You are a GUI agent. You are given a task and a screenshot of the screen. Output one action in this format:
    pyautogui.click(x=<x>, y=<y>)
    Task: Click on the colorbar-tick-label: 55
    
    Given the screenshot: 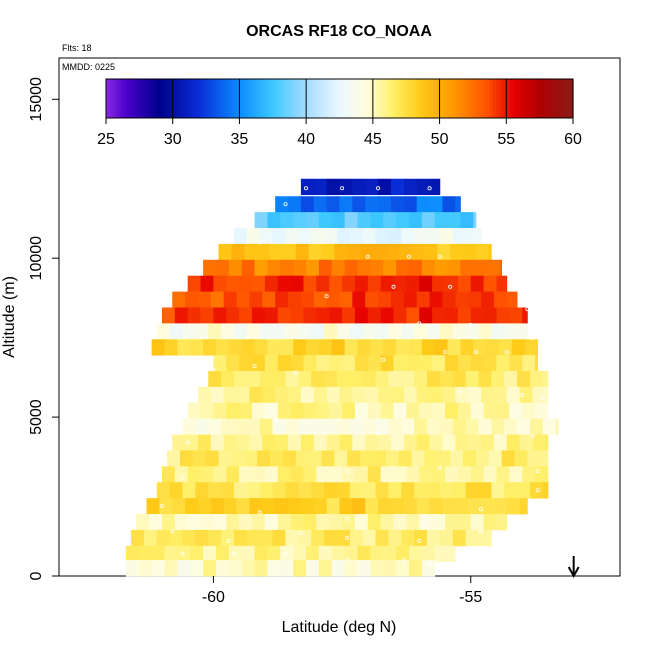 What is the action you would take?
    pyautogui.click(x=506, y=139)
    